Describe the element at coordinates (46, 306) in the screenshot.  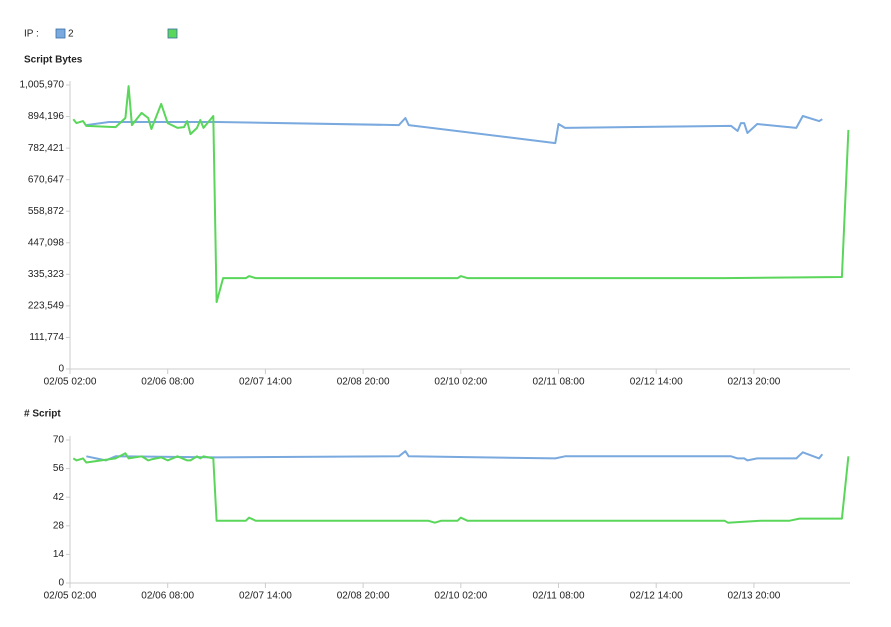
I see `y-tick-label: 223,549` at that location.